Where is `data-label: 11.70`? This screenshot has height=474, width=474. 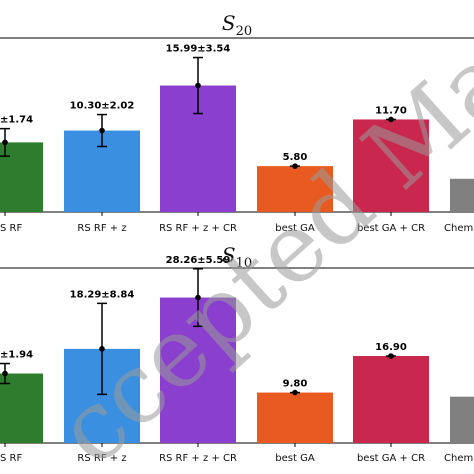 data-label: 11.70 is located at coordinates (391, 110).